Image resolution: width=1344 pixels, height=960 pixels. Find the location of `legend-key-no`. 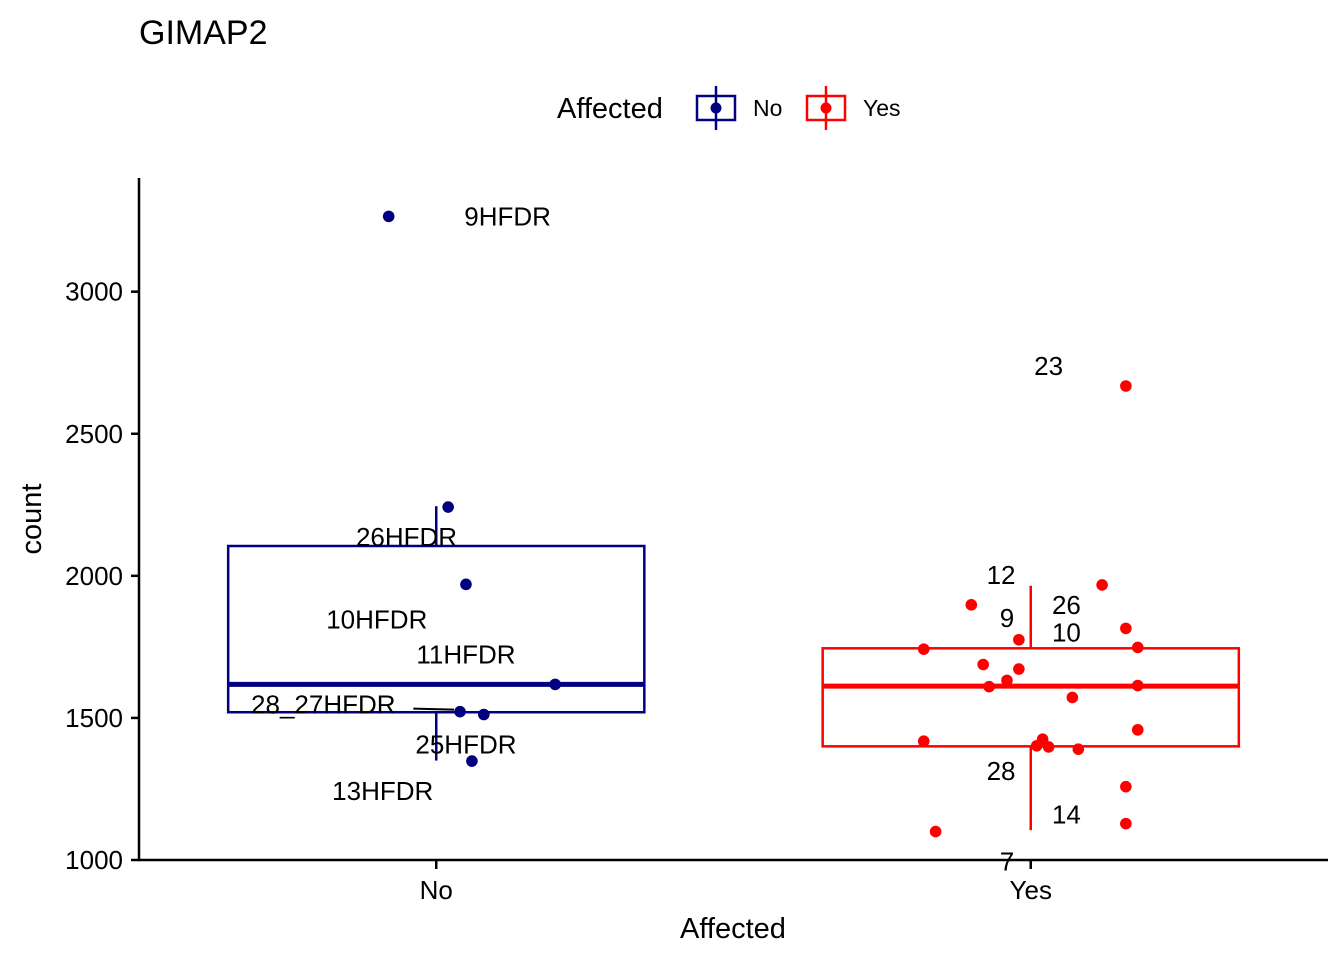

legend-key-no is located at coordinates (716, 108).